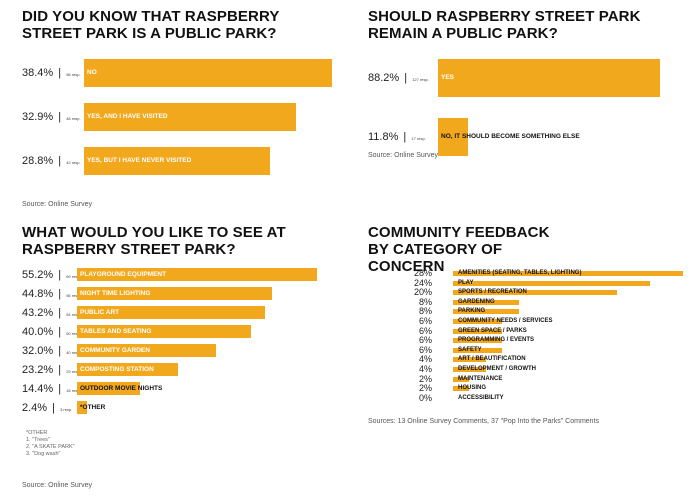 The width and height of the screenshot is (700, 497). Describe the element at coordinates (115, 350) in the screenshot. I see `bar-label: COMMUNITY GARDEN` at that location.